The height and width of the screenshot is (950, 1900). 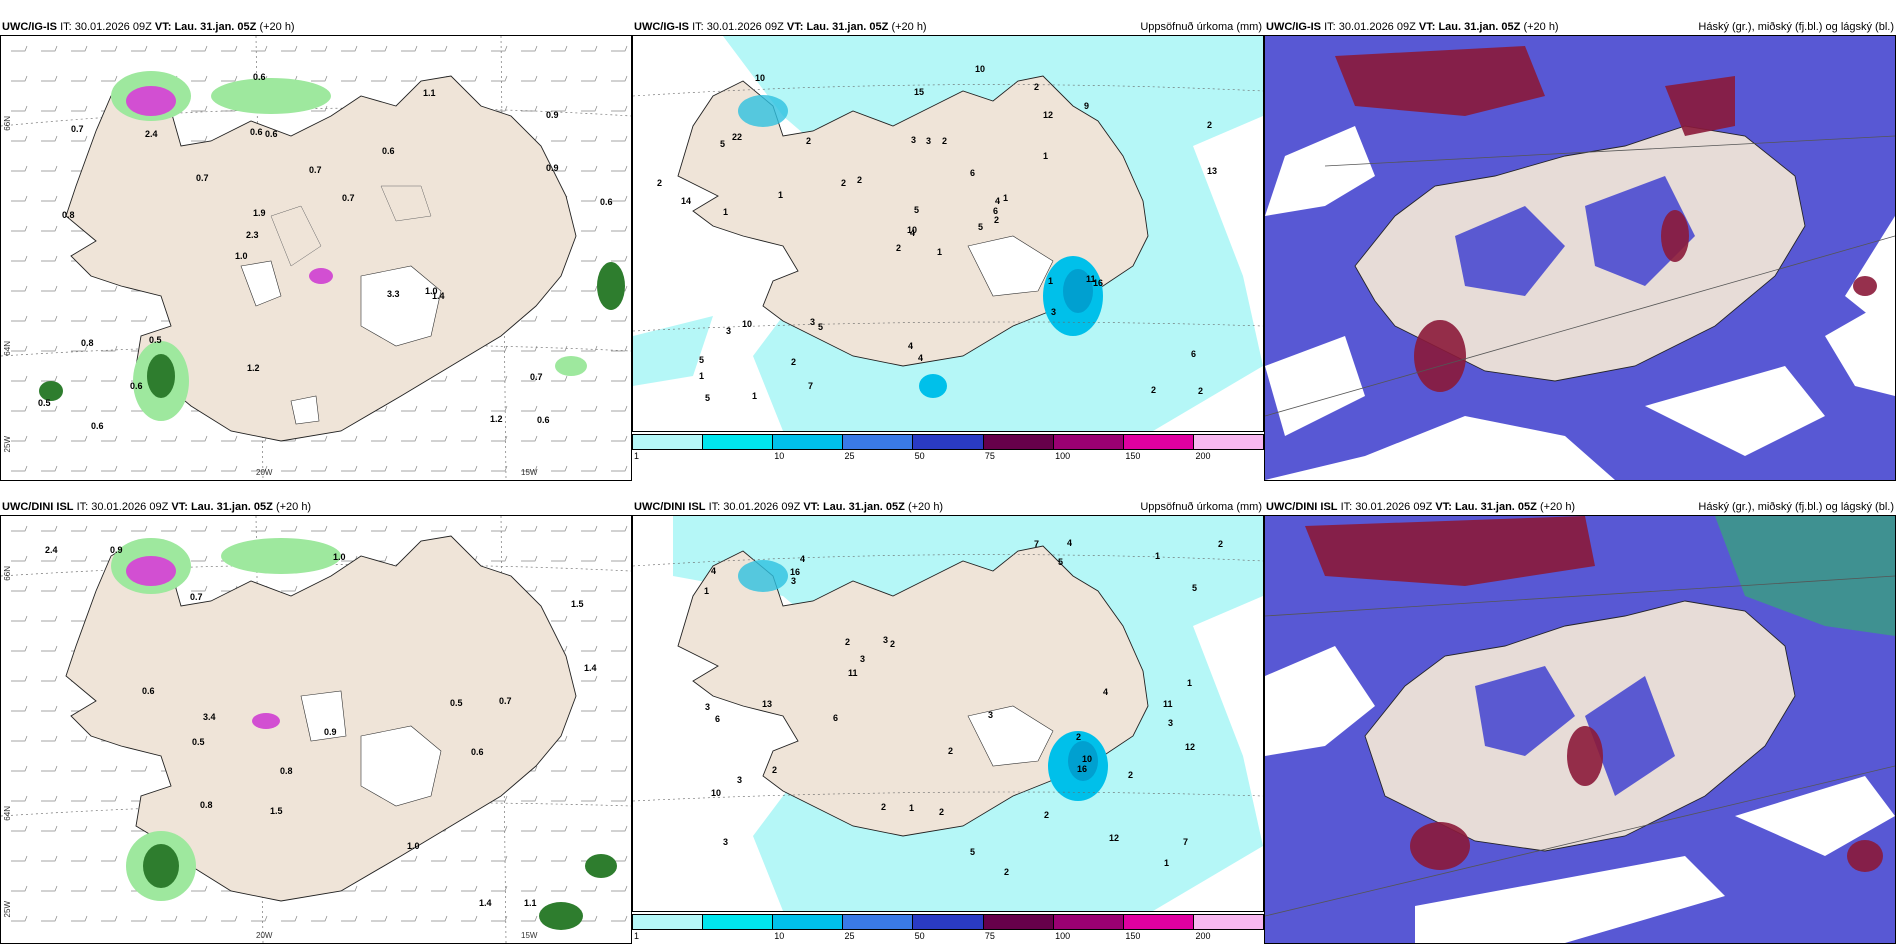 What do you see at coordinates (552, 168) in the screenshot?
I see `precip-value-label: 0.9` at bounding box center [552, 168].